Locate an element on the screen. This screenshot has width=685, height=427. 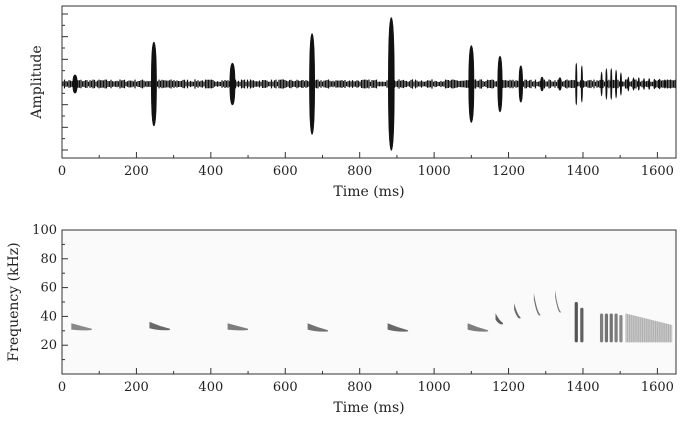
spectrogram-x-tick-label-800: 800 is located at coordinates (359, 387).